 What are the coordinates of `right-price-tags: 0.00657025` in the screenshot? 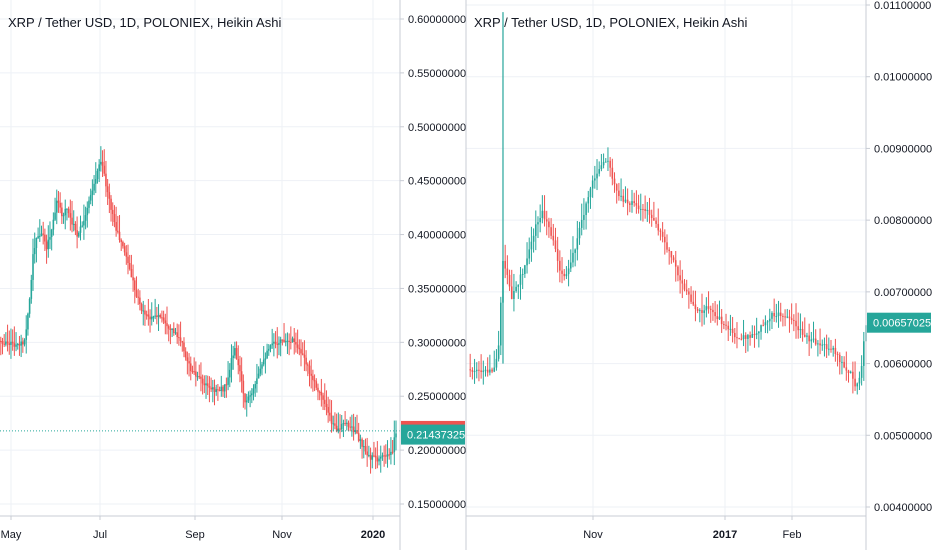 It's located at (899, 322).